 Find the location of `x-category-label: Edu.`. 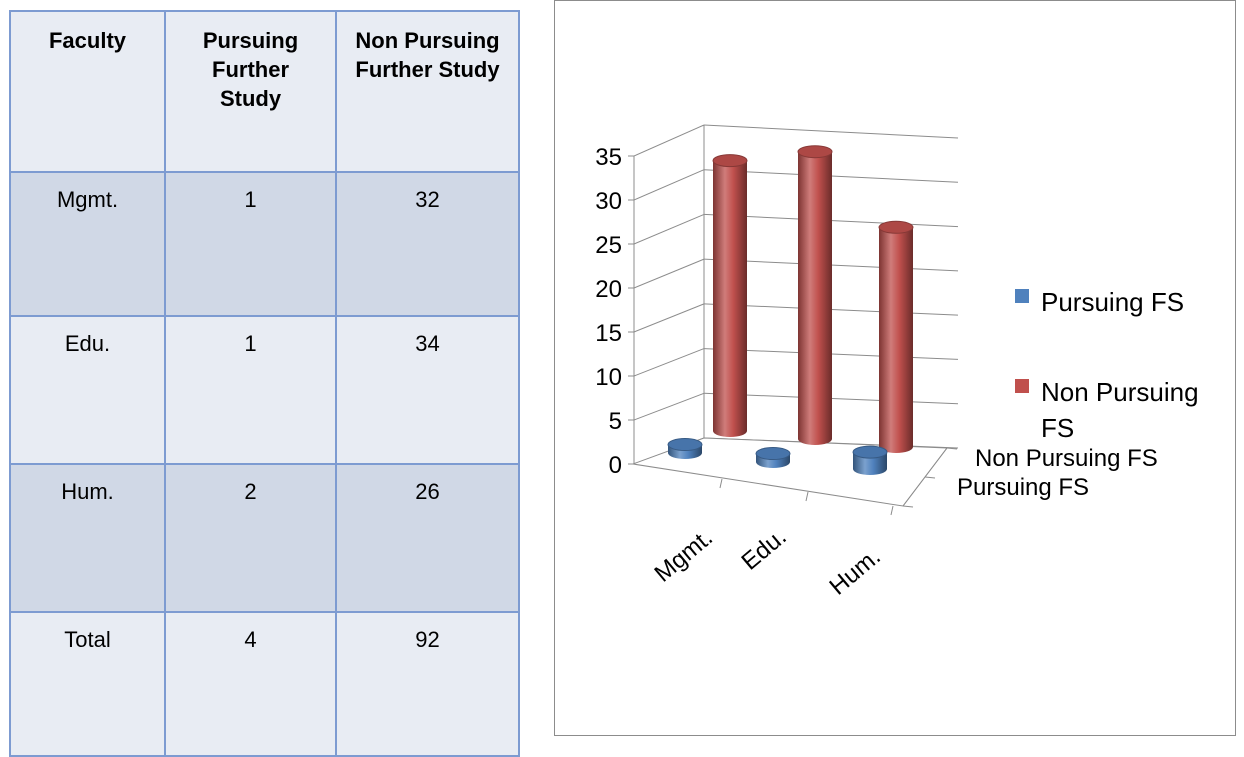

x-category-label: Edu. is located at coordinates (764, 549).